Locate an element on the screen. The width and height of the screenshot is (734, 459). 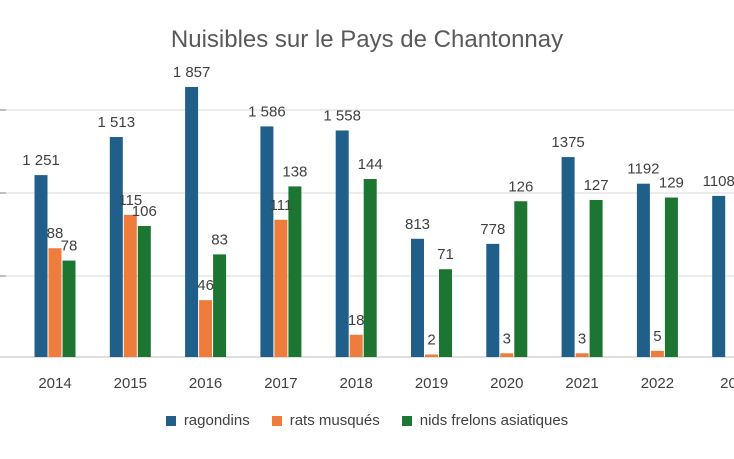
data-label-rats-musques-2016: 46 is located at coordinates (205, 285).